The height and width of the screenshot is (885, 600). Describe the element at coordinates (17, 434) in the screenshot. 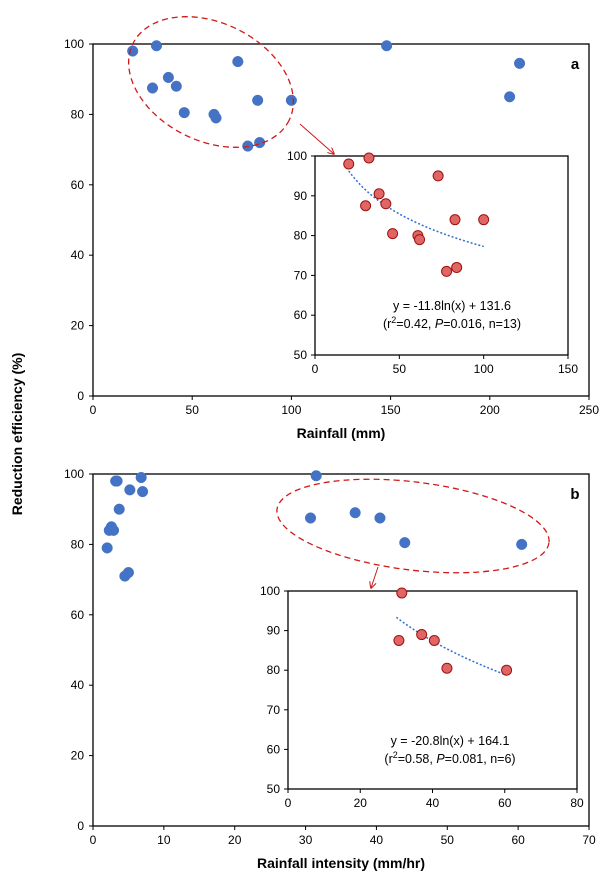

I see `y-axis-title: Reduction efficiency (%)` at that location.